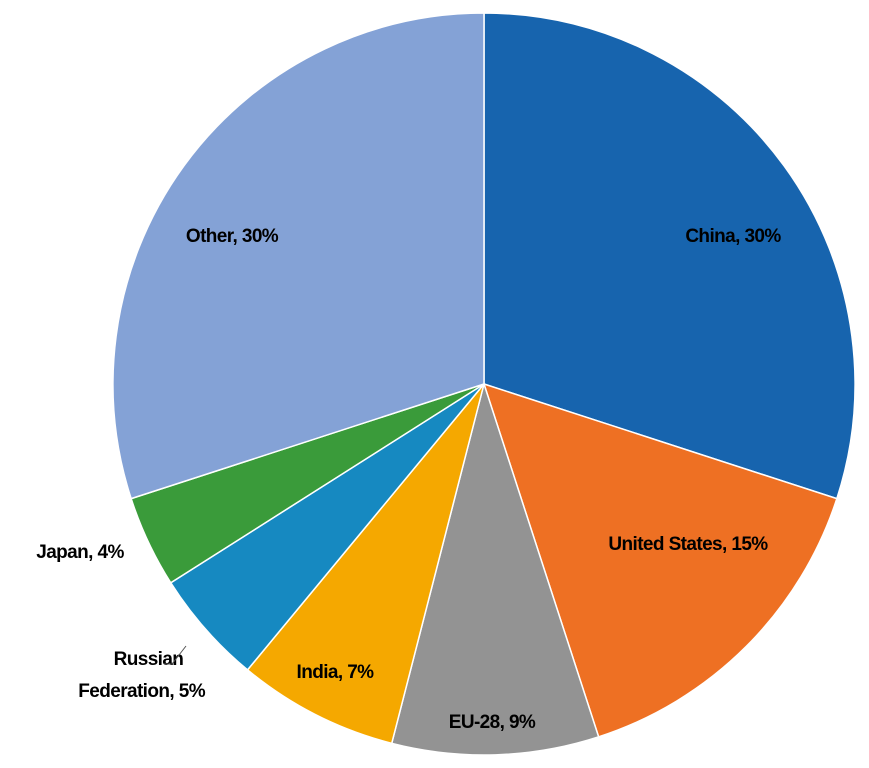 The image size is (869, 768). What do you see at coordinates (232, 236) in the screenshot?
I see `data-label: Other, 30%` at bounding box center [232, 236].